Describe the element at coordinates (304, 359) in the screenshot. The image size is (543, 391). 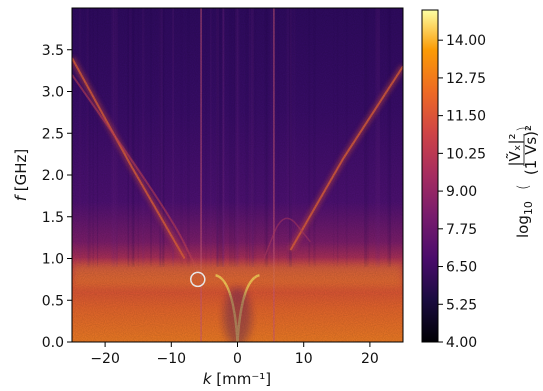
I see `x-tick-label: 10` at that location.